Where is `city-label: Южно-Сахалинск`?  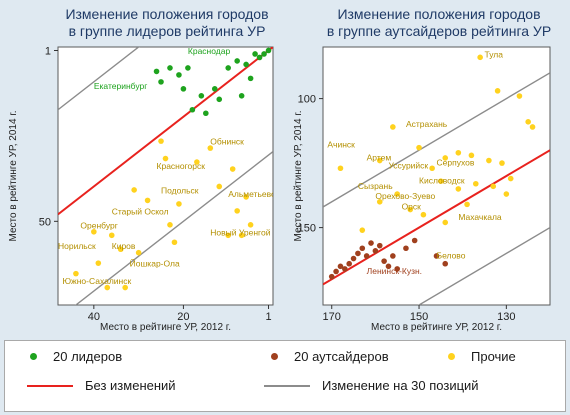 city-label: Южно-Сахалинск is located at coordinates (96, 281).